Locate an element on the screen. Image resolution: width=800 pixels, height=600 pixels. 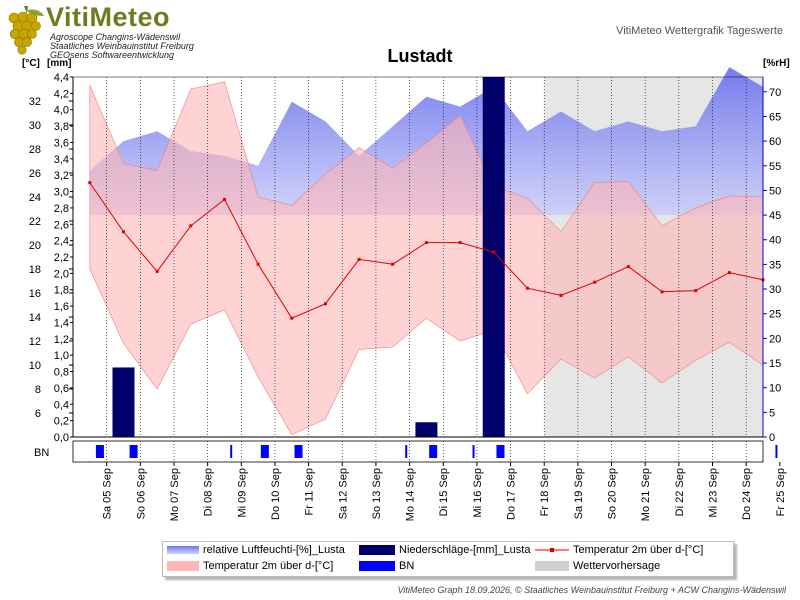
logo-line-3: GEOsens Softwareentwicklung is located at coordinates (112, 55).